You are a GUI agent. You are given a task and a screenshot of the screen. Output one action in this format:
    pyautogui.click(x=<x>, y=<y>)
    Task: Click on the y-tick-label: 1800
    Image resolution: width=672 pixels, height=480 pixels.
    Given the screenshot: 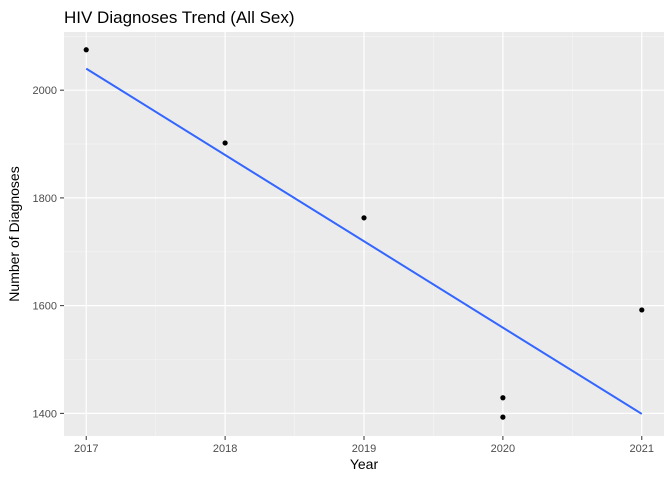 What is the action you would take?
    pyautogui.click(x=45, y=199)
    